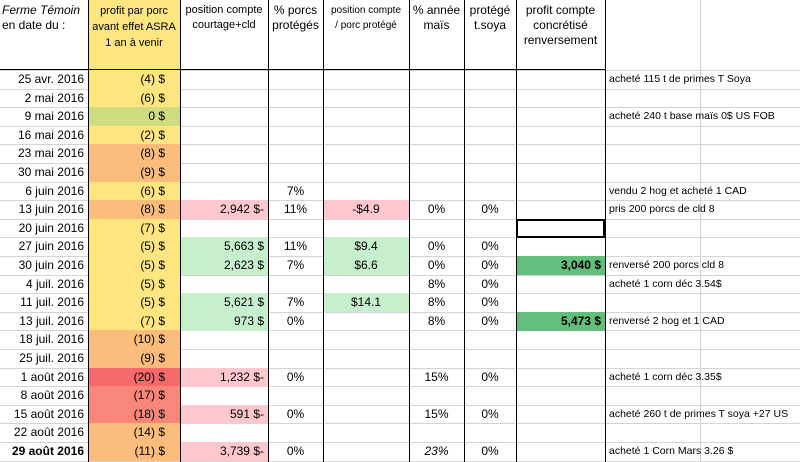  What do you see at coordinates (134, 340) in the screenshot?
I see `cell-profit: (10) $` at bounding box center [134, 340].